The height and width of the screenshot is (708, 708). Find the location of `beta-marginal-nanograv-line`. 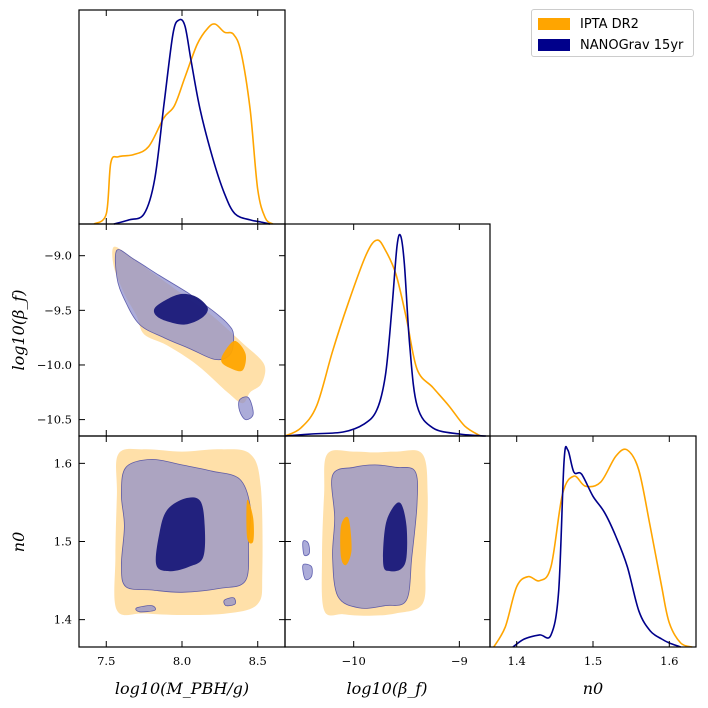

beta-marginal-nanograv-line is located at coordinates (385, 335).